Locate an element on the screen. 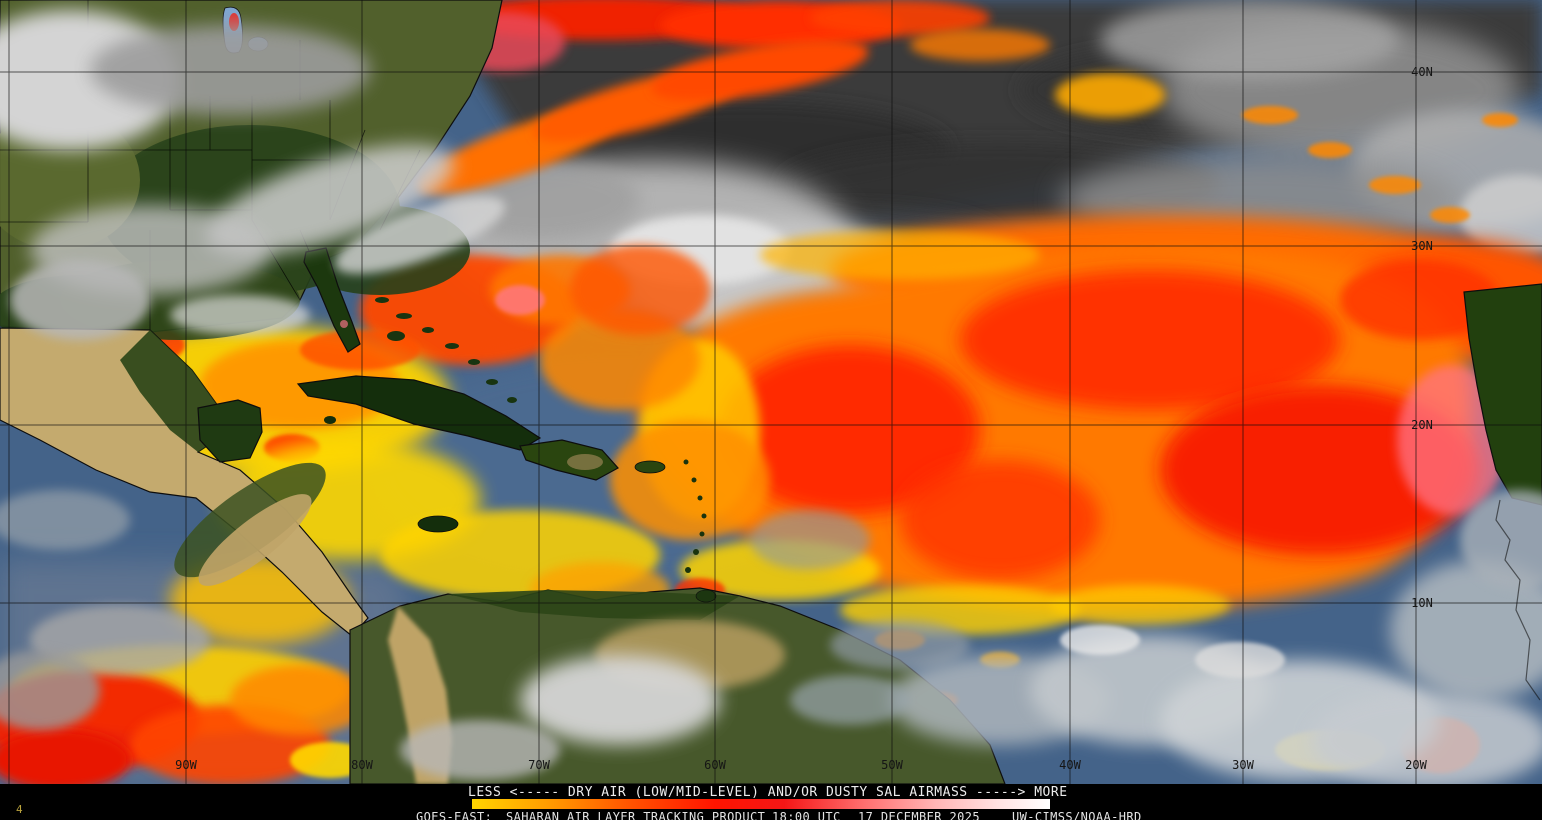 The width and height of the screenshot is (1542, 820). puerto-rico is located at coordinates (650, 467).